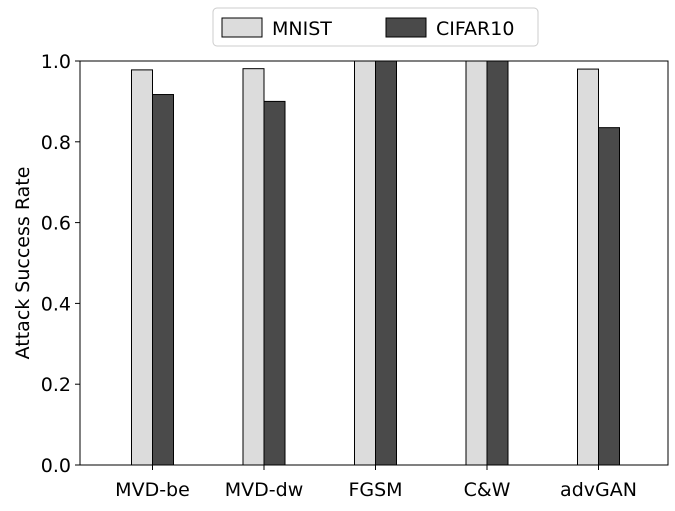  What do you see at coordinates (56, 143) in the screenshot?
I see `y-tick-label-4: 0.8` at bounding box center [56, 143].